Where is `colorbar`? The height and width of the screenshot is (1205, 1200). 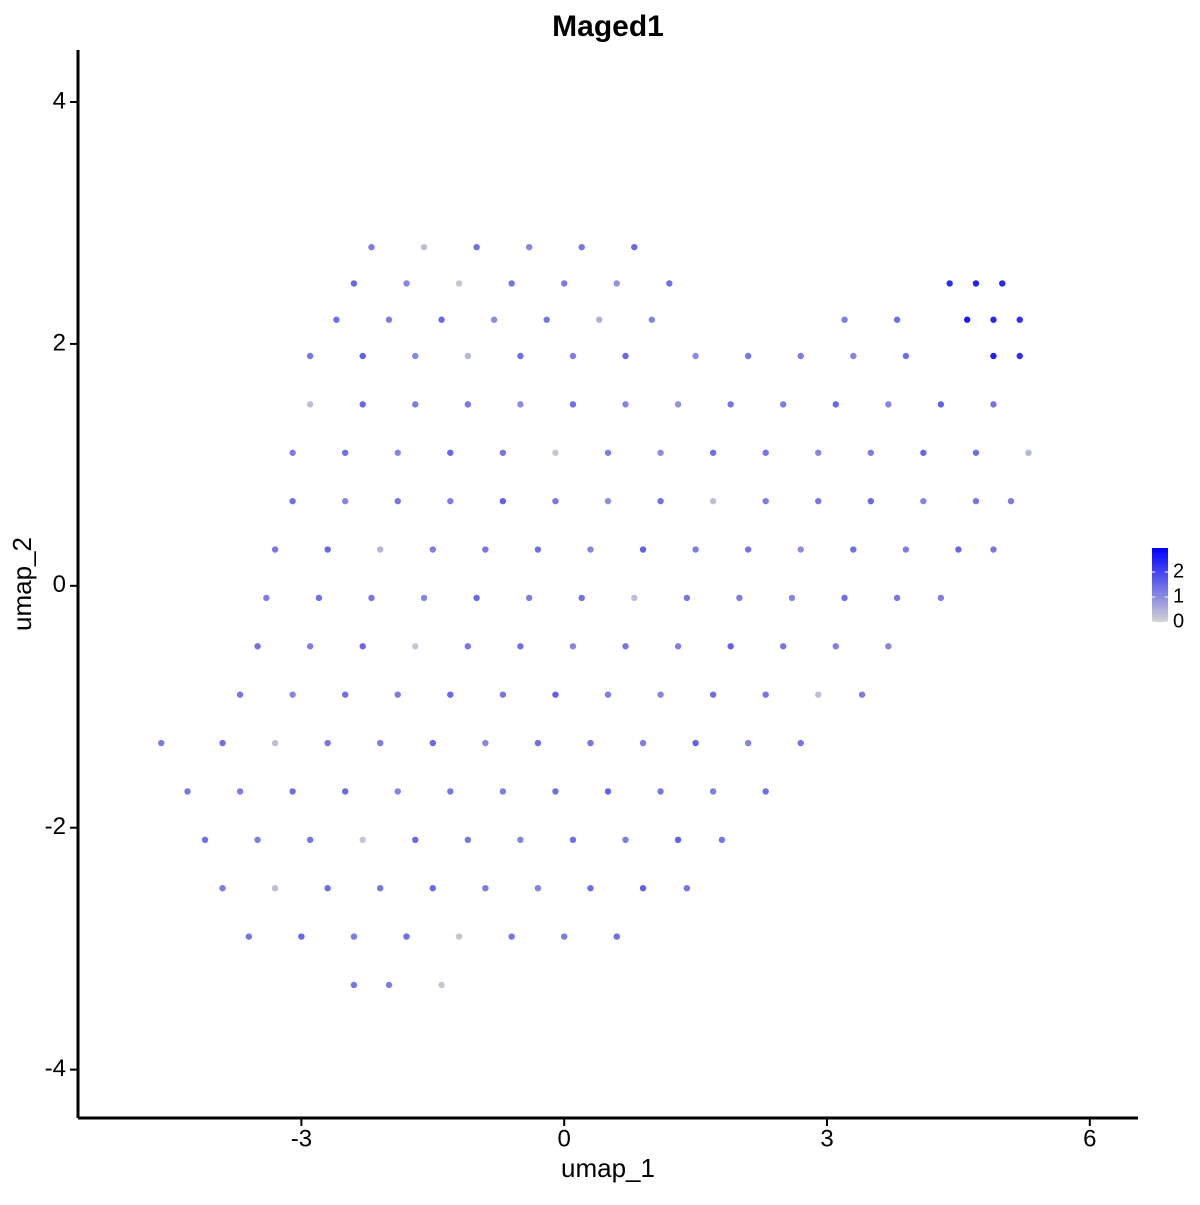
colorbar is located at coordinates (1160, 585).